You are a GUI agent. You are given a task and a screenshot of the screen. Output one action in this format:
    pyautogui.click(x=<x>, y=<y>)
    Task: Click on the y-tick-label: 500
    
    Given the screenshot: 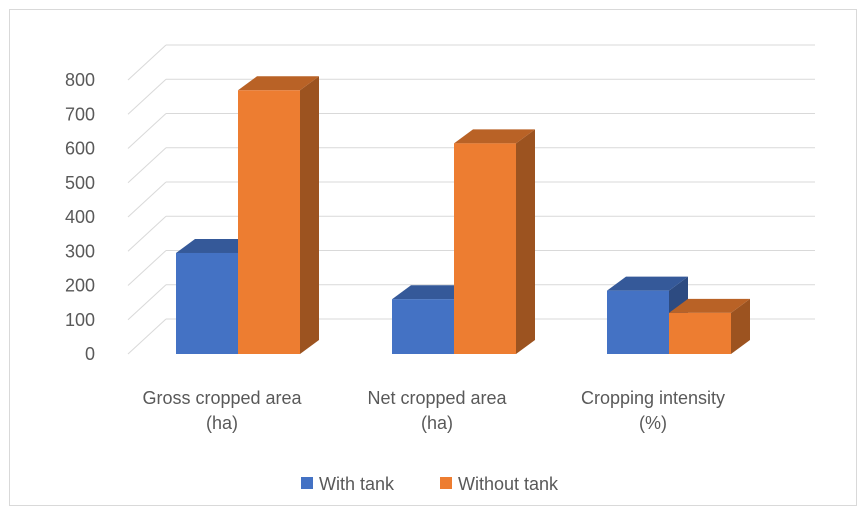 What is the action you would take?
    pyautogui.click(x=80, y=183)
    